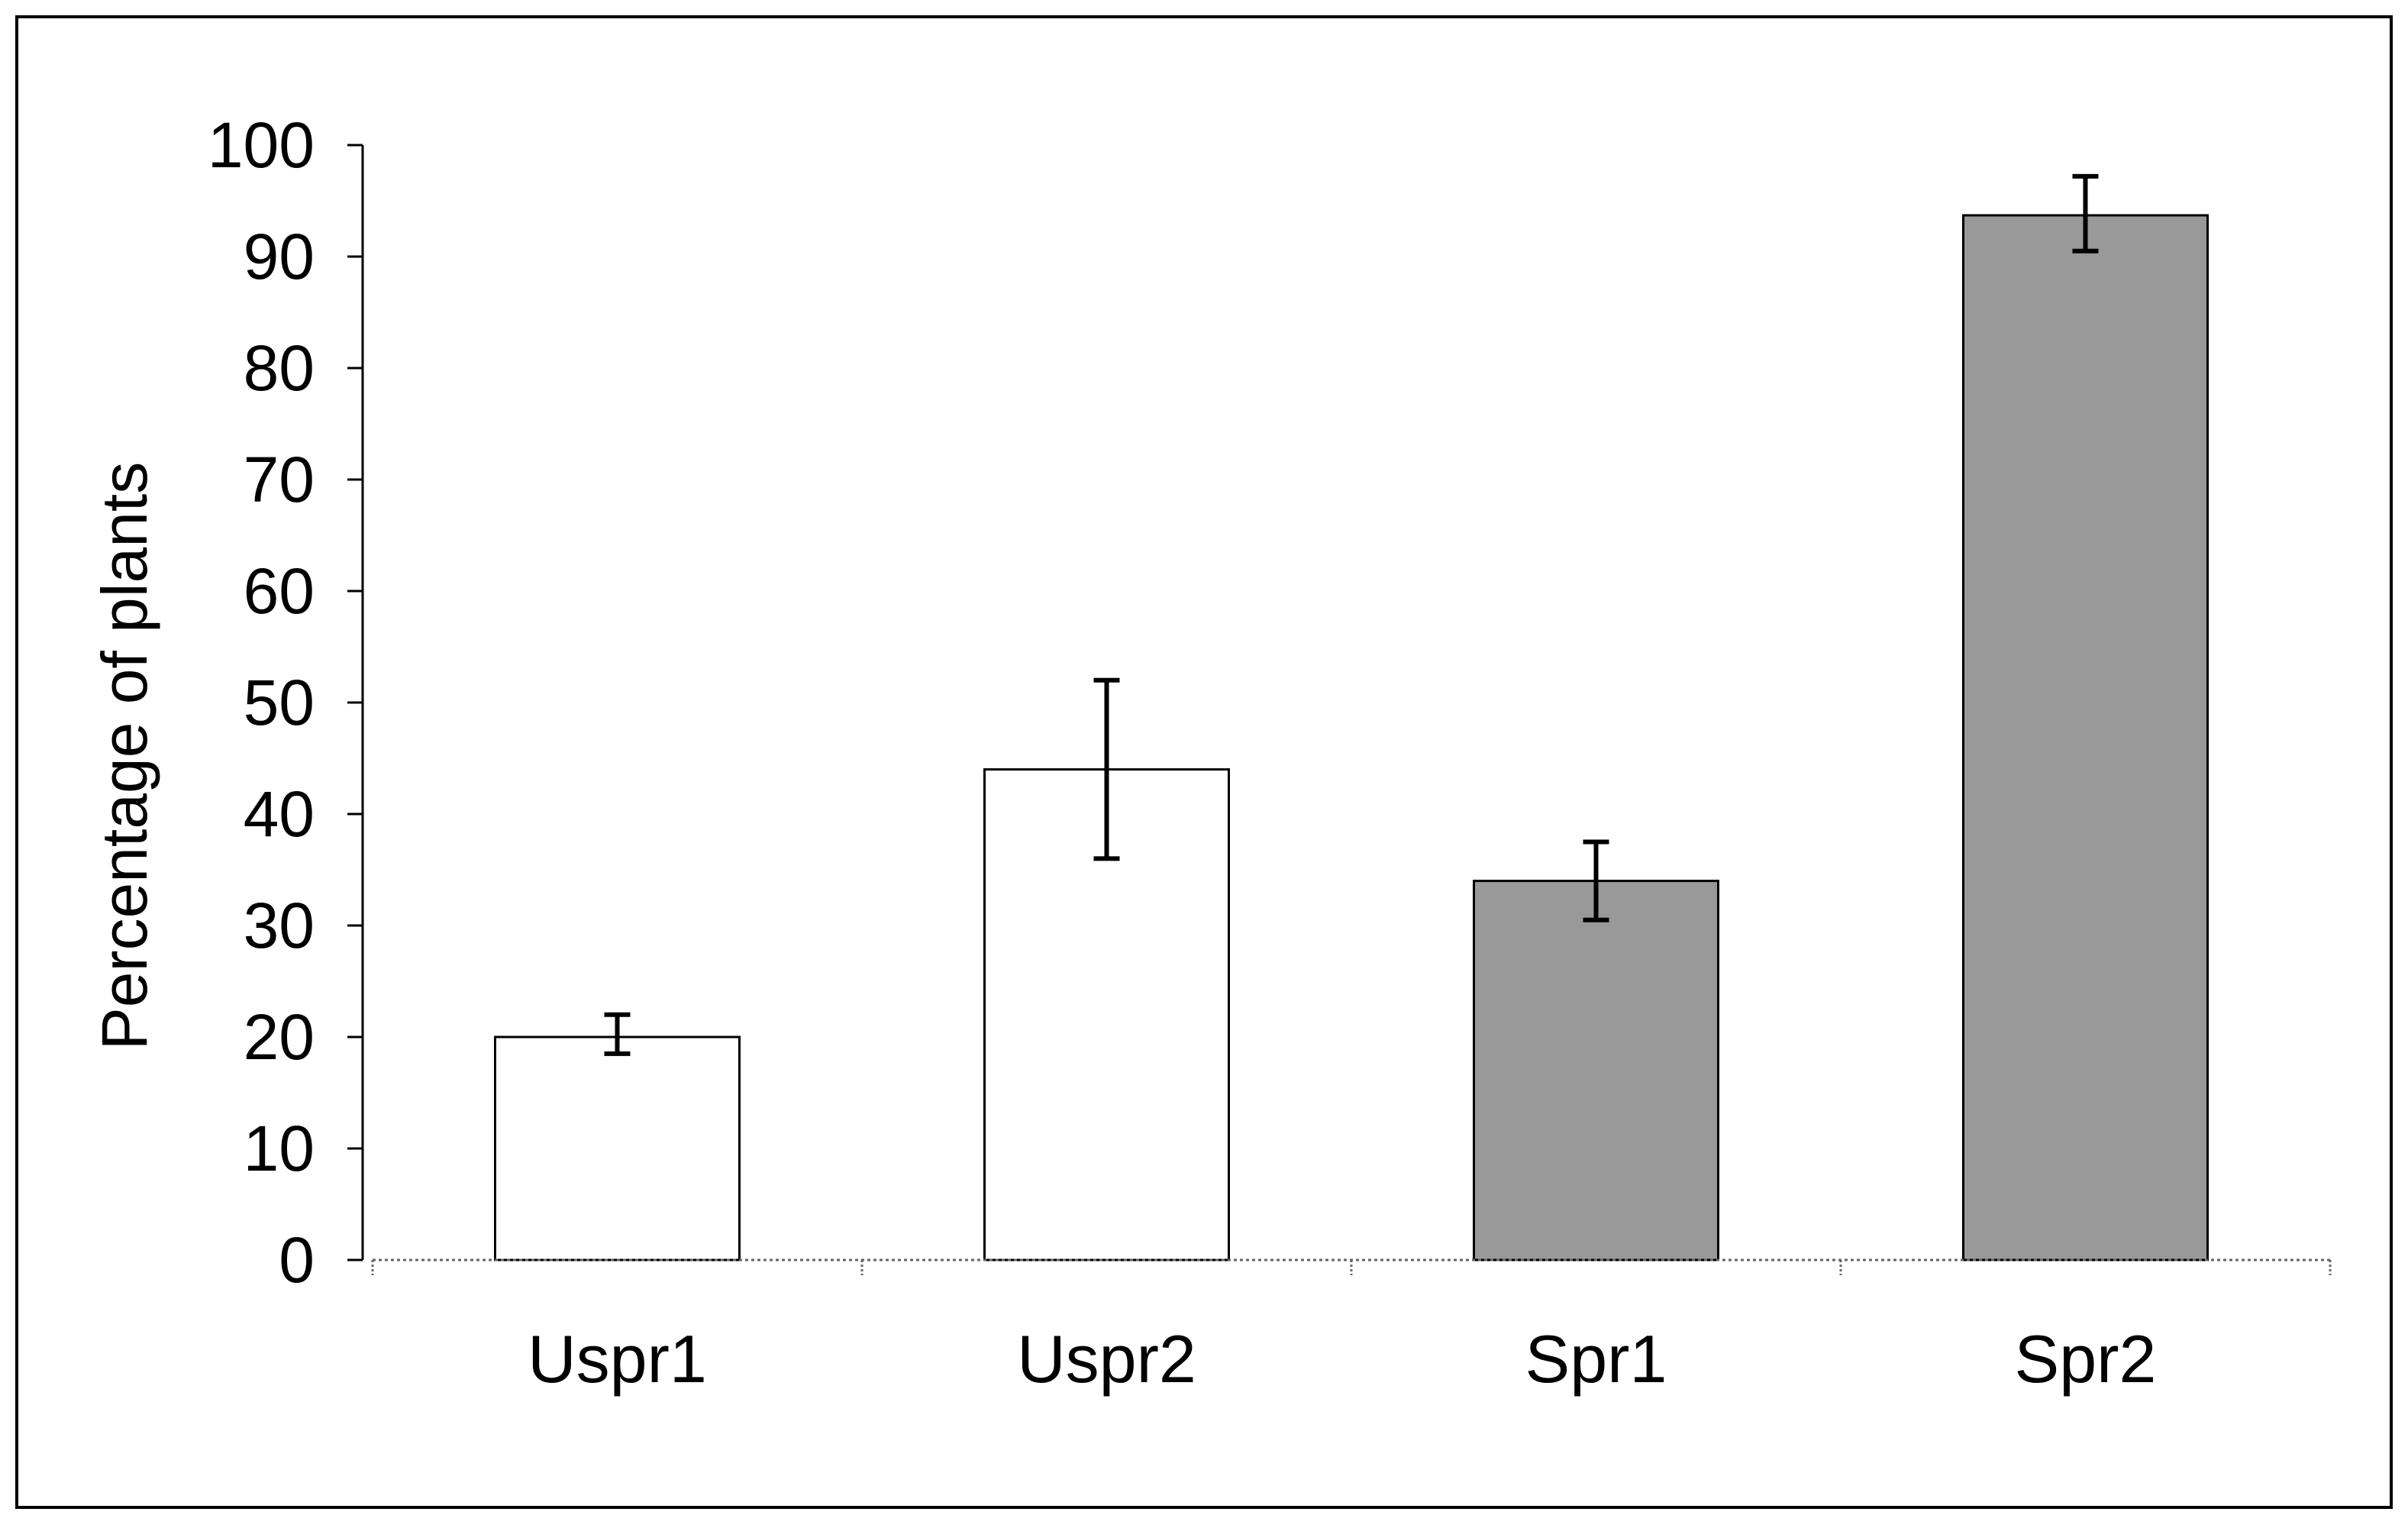 The height and width of the screenshot is (1528, 2408). I want to click on y-tick-label-20: 20, so click(279, 1037).